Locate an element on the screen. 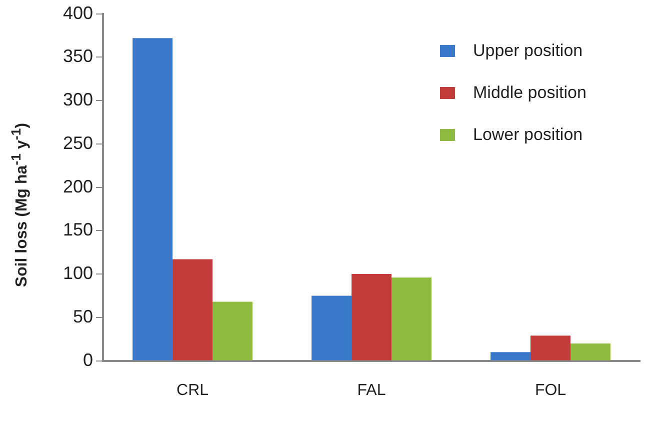 This screenshot has height=424, width=657. y-tick-label: 200 is located at coordinates (78, 186).